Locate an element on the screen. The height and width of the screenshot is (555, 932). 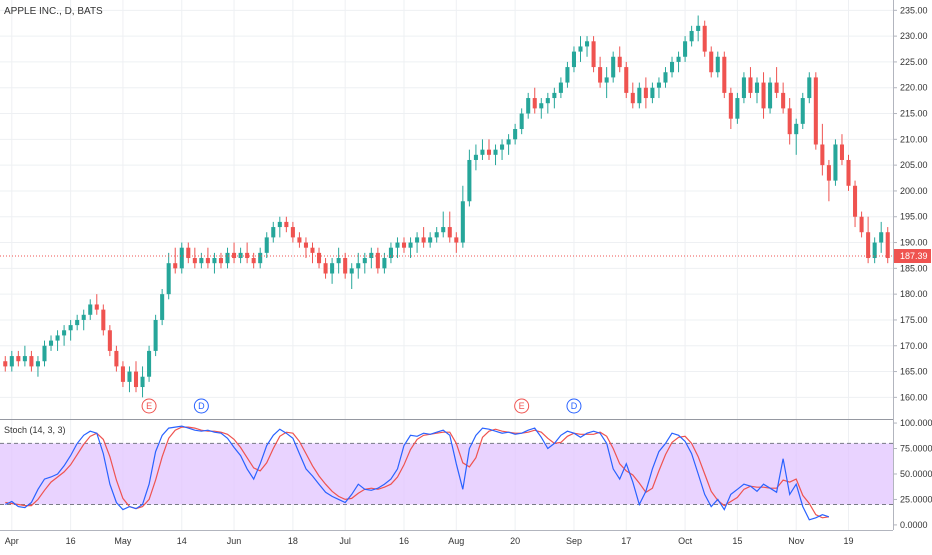
marker-circle is located at coordinates (201, 406).